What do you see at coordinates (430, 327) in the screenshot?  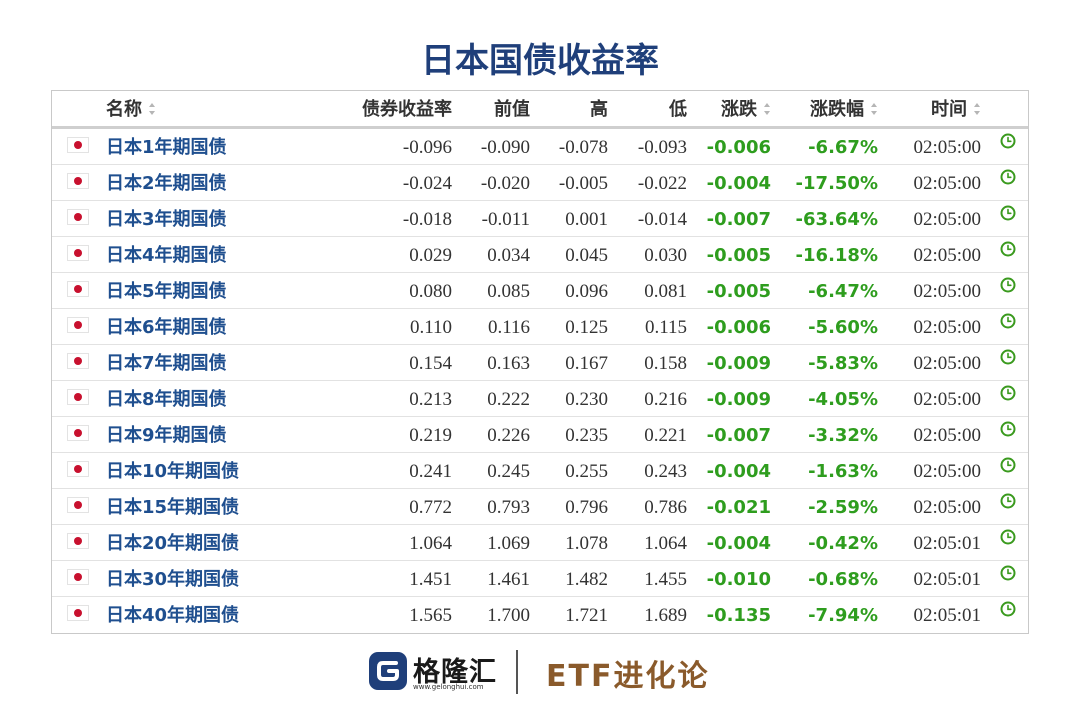 I see `yield-value: 0.110` at bounding box center [430, 327].